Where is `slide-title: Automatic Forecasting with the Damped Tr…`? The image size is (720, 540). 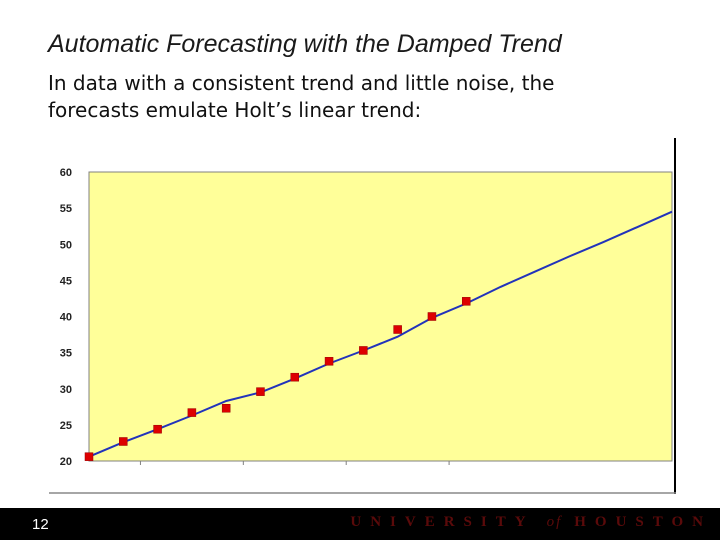
slide-title: Automatic Forecasting with the Damped Tr… is located at coordinates (305, 44).